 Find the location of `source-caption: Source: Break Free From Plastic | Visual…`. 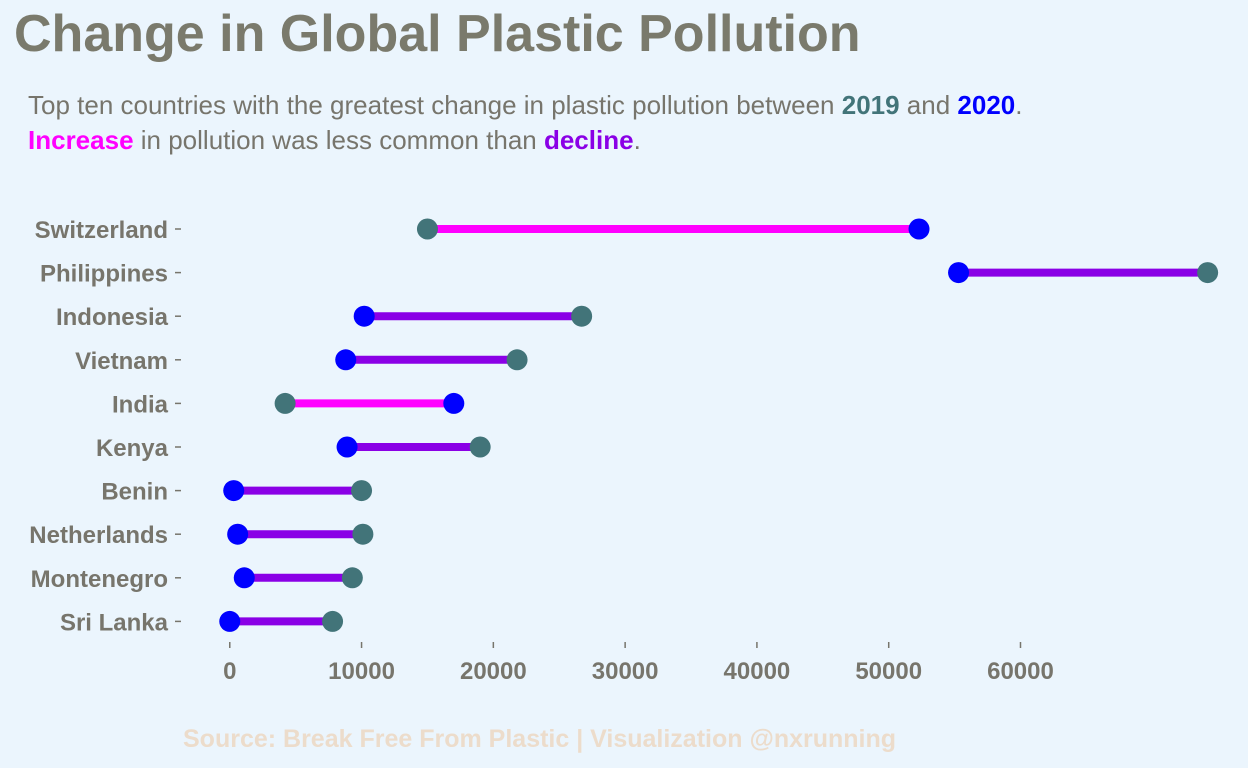

source-caption: Source: Break Free From Plastic | Visual… is located at coordinates (540, 739).